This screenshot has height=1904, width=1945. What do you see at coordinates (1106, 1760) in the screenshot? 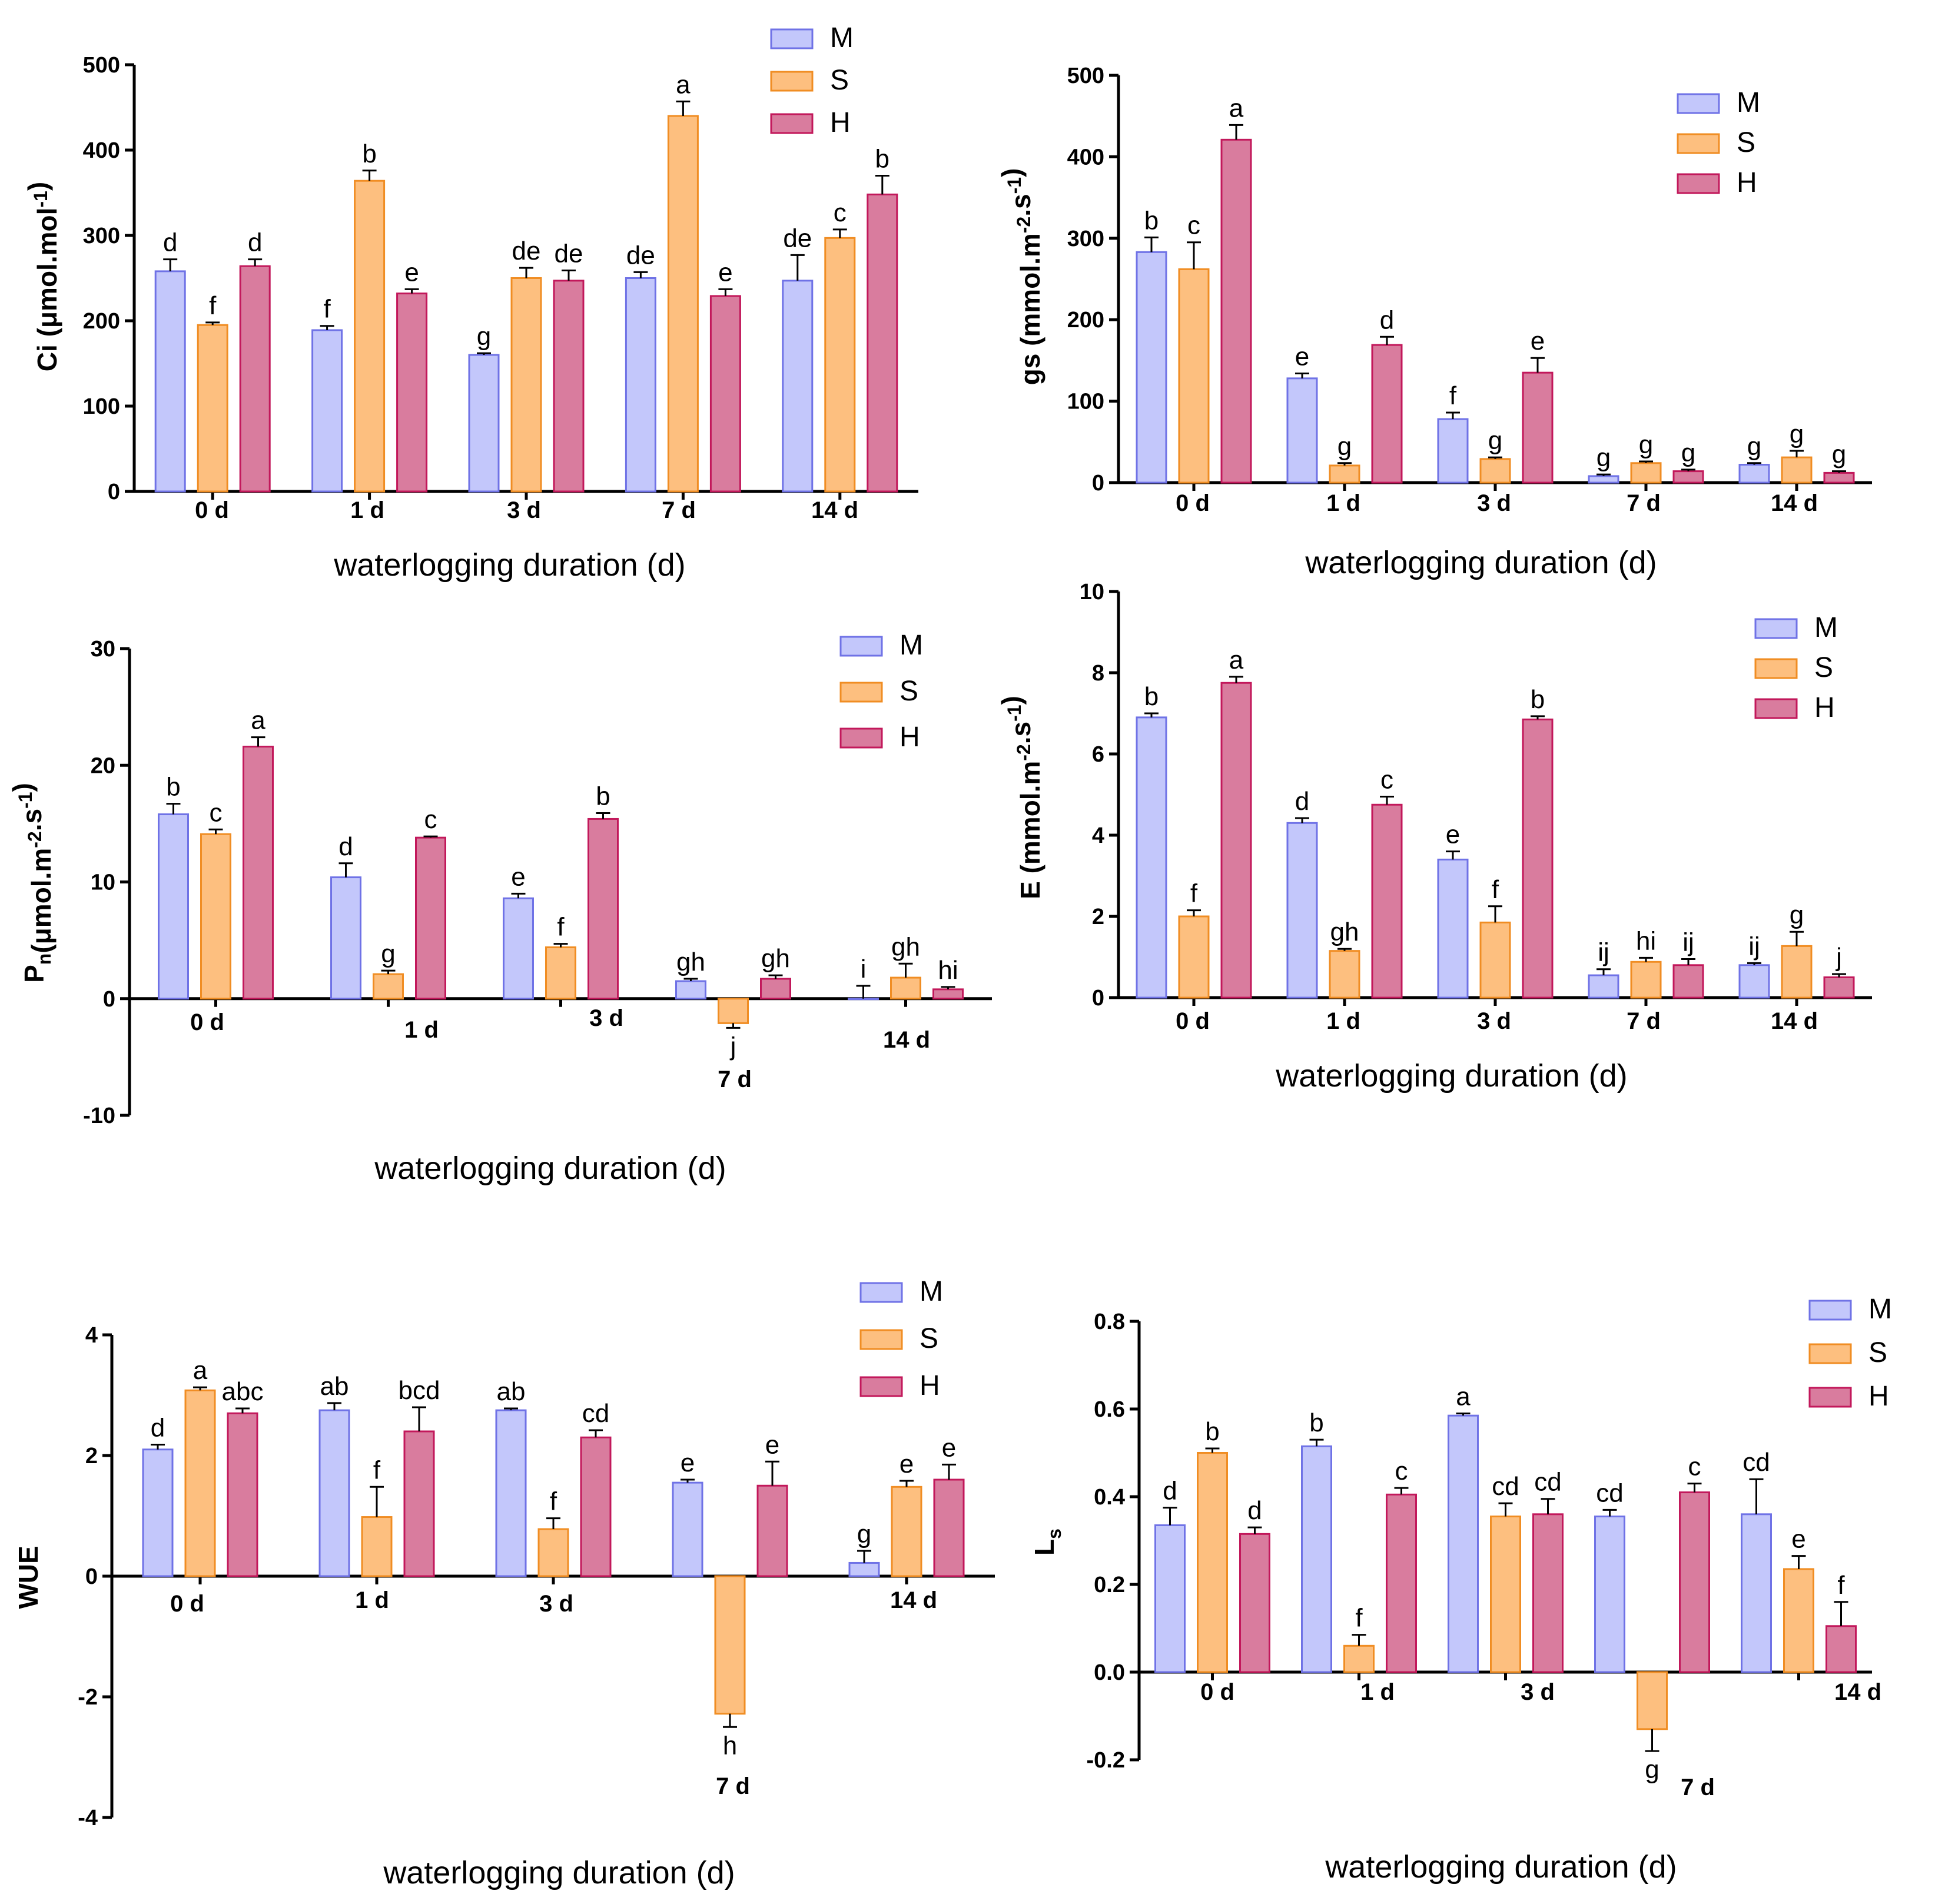
I see `y-tick-label: -0.2` at bounding box center [1106, 1760].